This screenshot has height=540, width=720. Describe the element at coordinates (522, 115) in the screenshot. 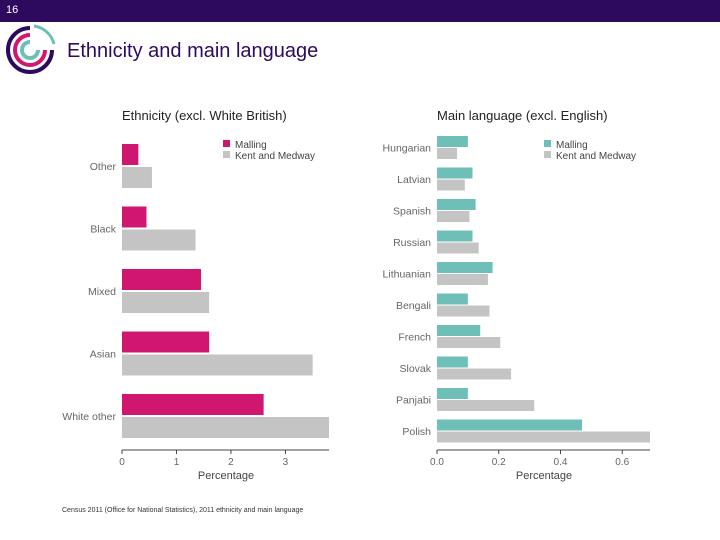

I see `chart-title: Main language (excl. English)` at that location.